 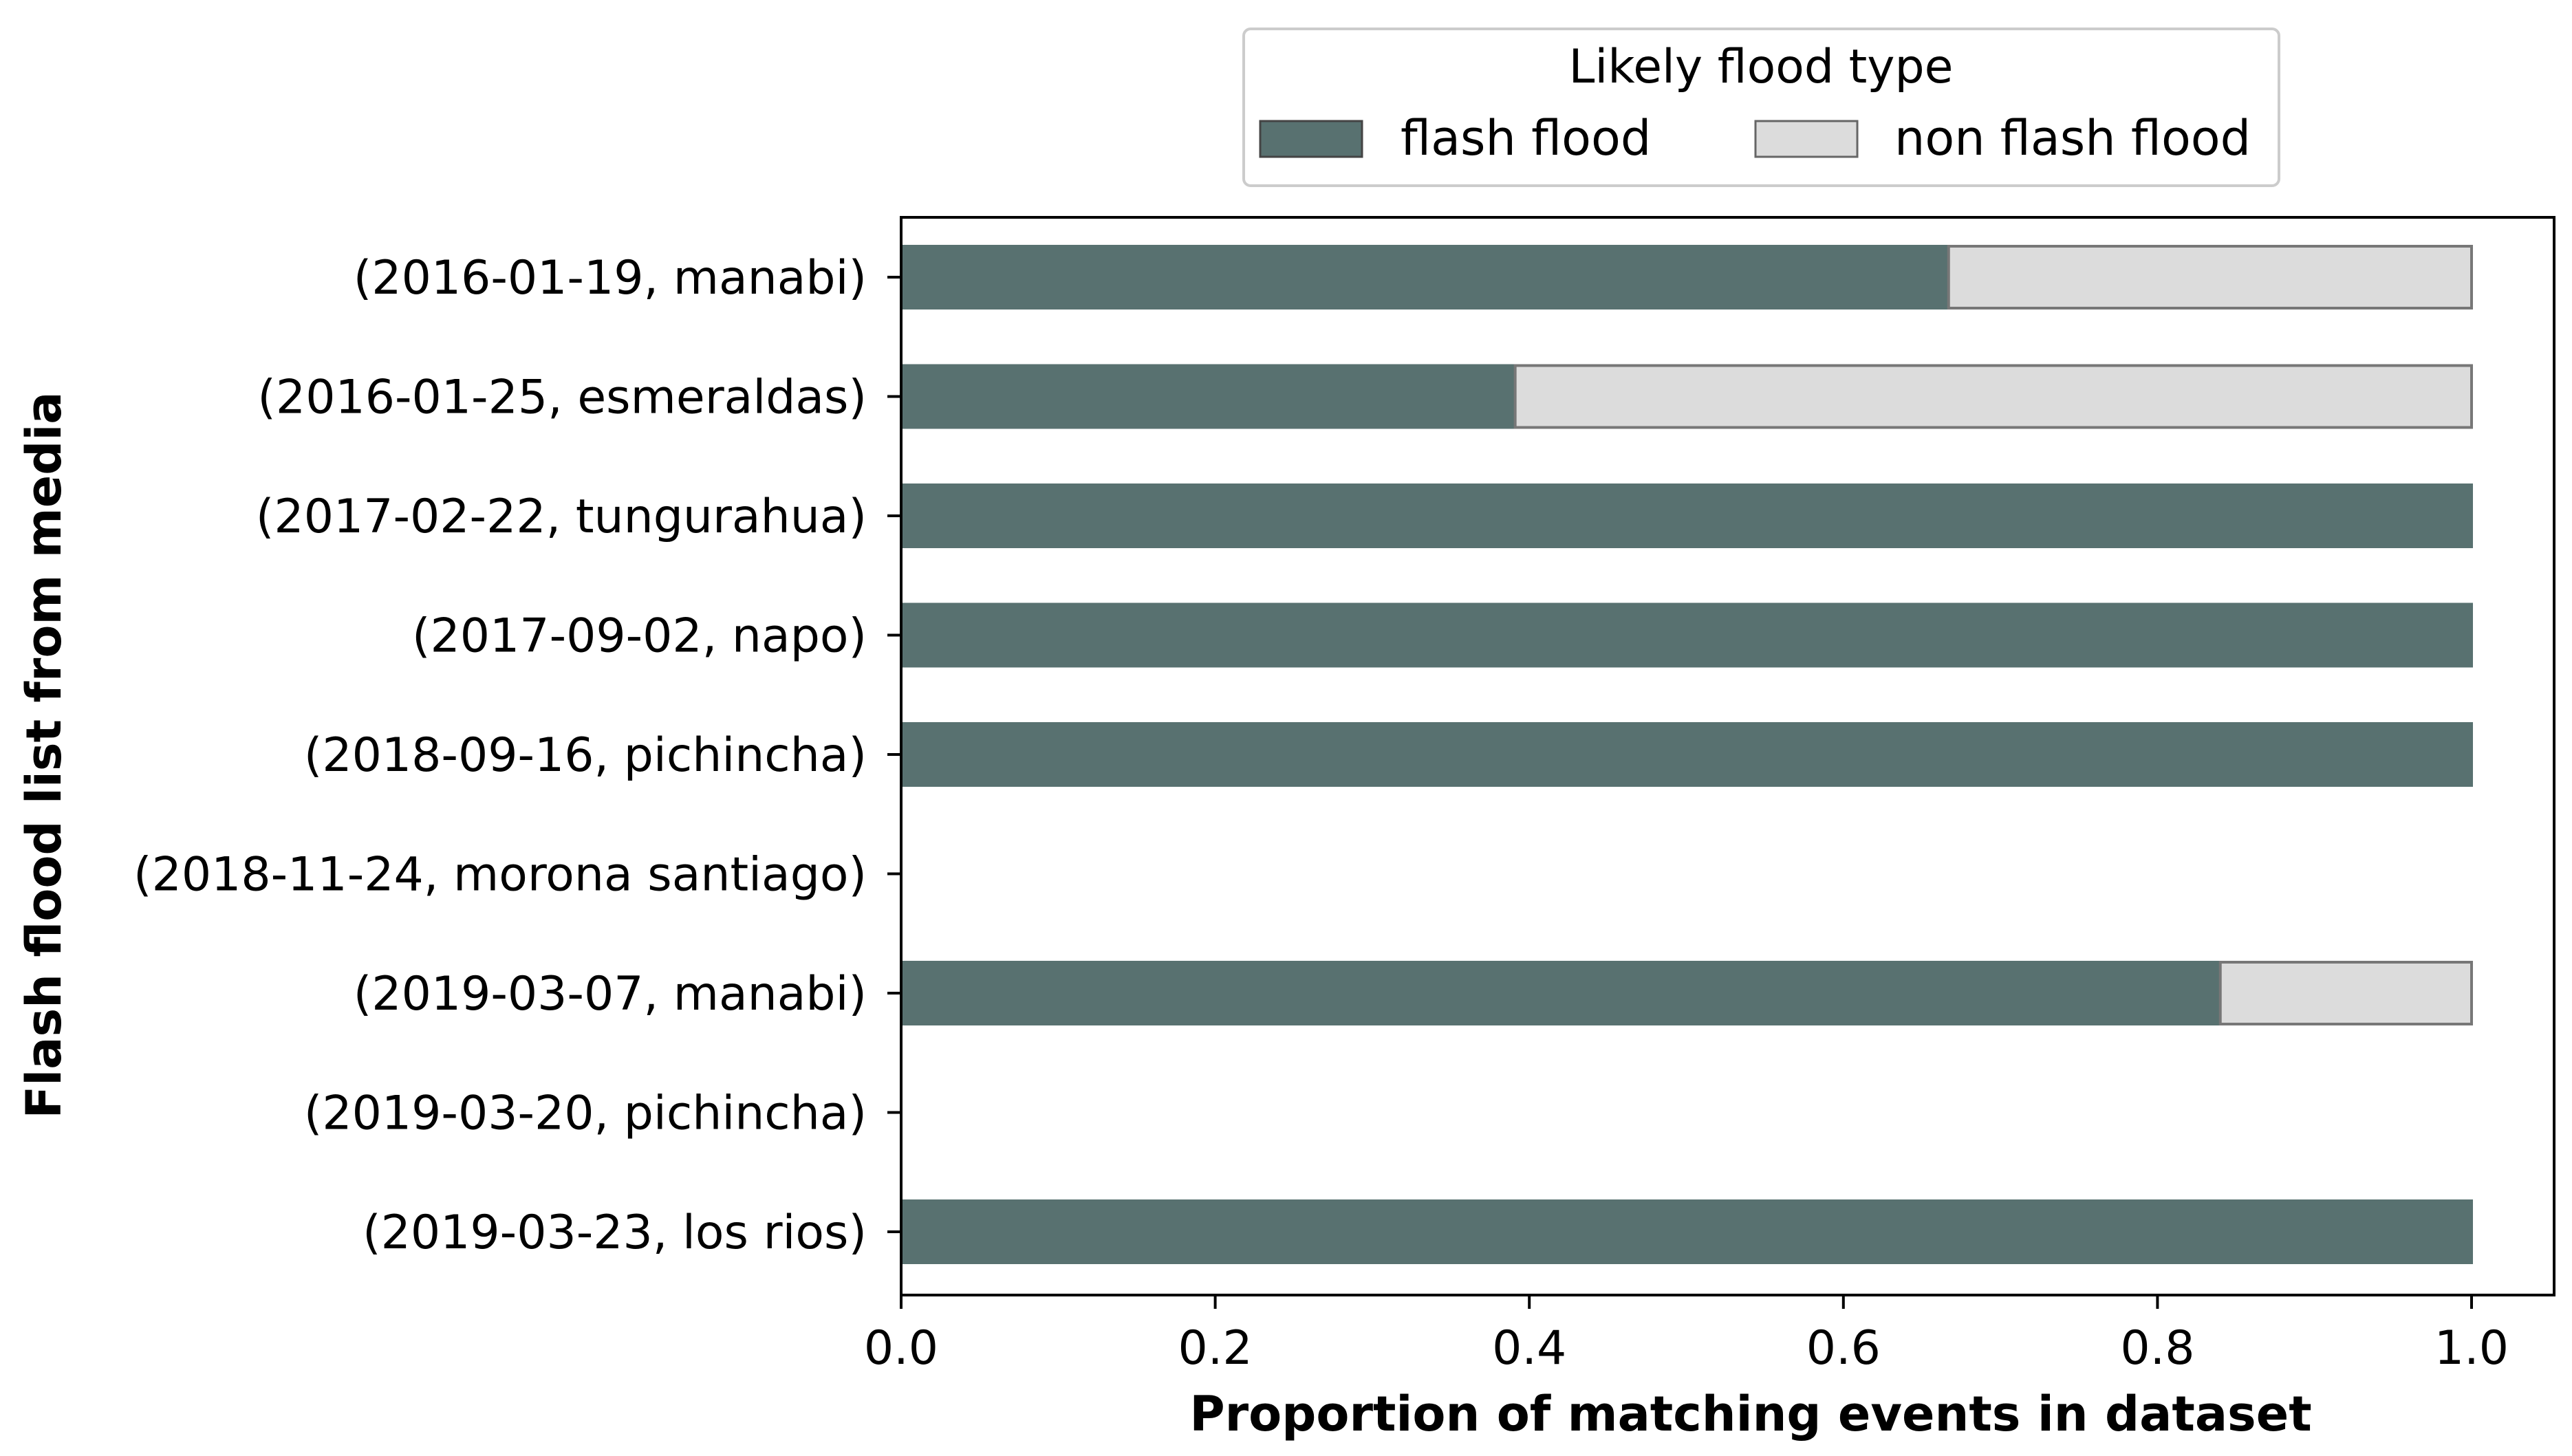 I want to click on legend-swatch-flash-flood, so click(x=1311, y=139).